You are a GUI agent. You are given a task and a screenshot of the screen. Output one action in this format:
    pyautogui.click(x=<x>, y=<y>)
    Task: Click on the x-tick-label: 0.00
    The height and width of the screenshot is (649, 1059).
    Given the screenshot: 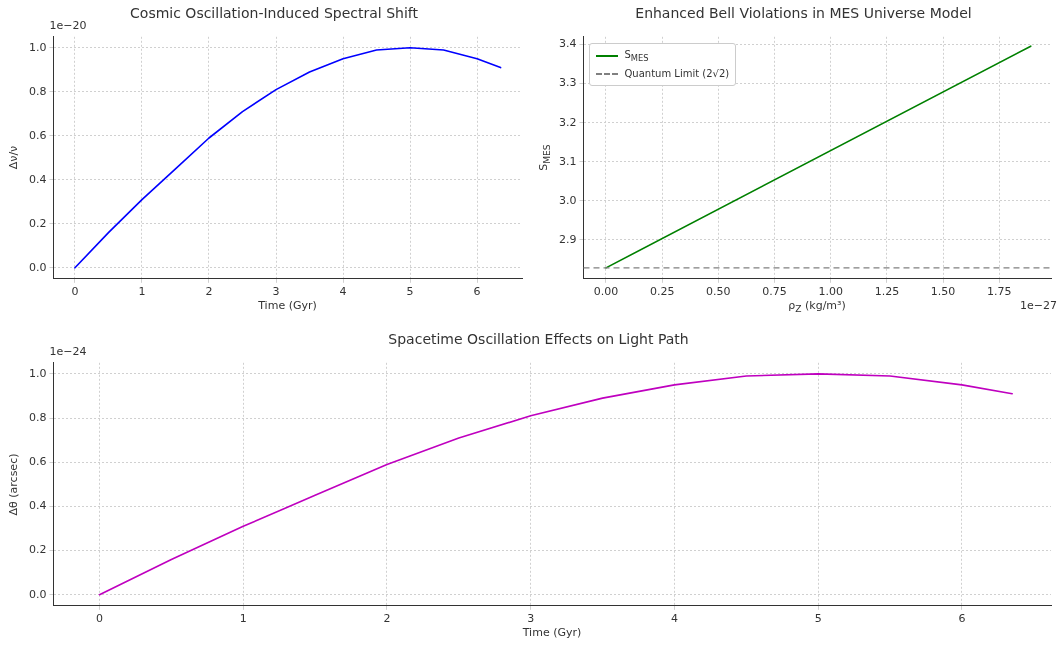 What is the action you would take?
    pyautogui.click(x=606, y=292)
    